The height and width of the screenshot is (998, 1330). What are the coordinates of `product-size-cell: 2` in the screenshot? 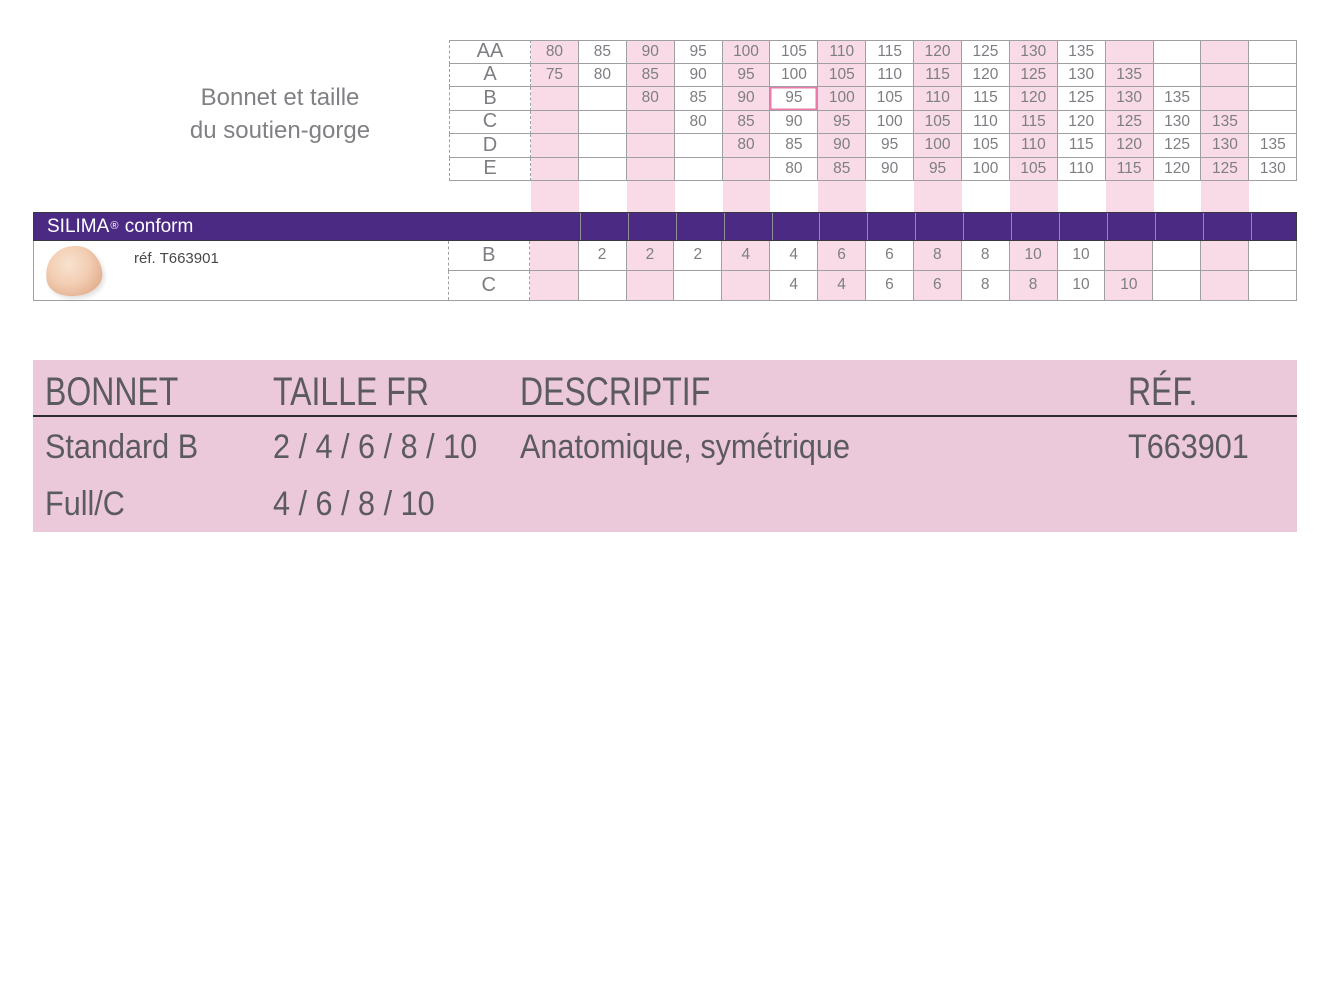 It's located at (601, 256).